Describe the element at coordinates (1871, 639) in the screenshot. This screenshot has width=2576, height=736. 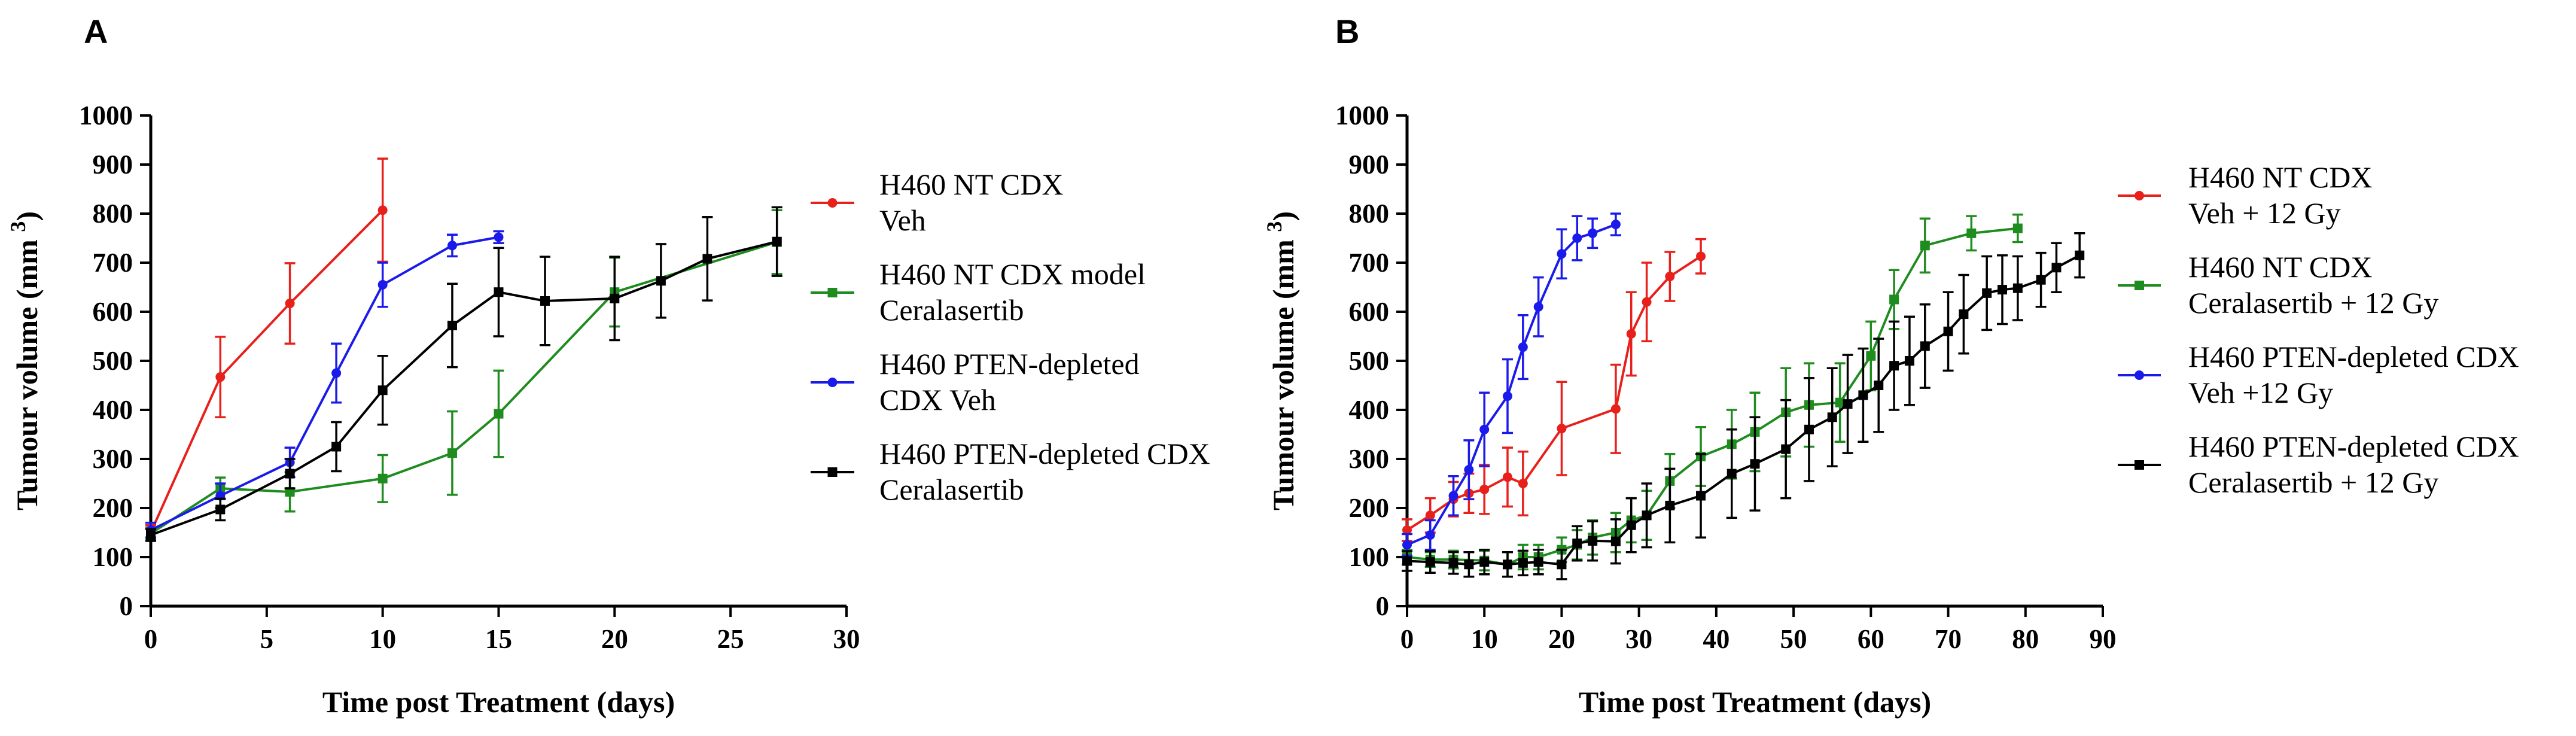
I see `x-tick-label: 60` at that location.